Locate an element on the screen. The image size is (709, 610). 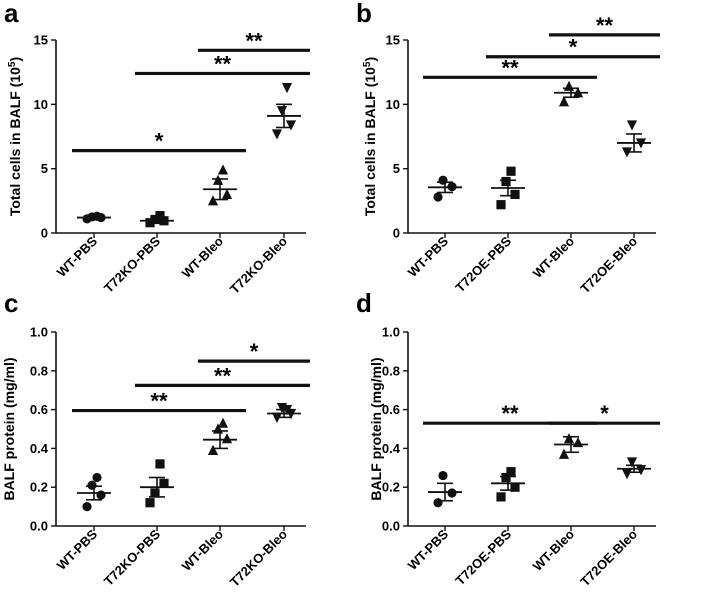
panel-letter: d is located at coordinates (364, 303).